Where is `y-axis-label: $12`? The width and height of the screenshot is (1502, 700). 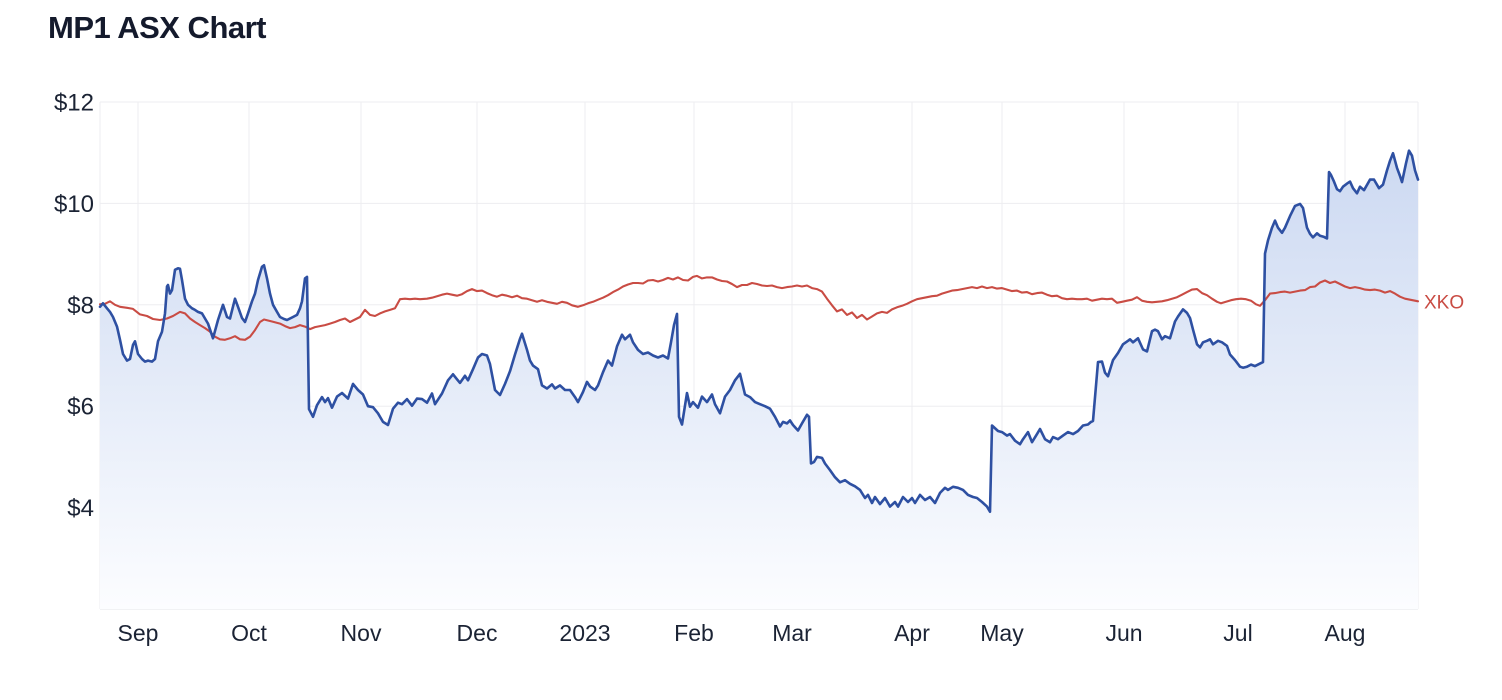
y-axis-label: $12 is located at coordinates (74, 103).